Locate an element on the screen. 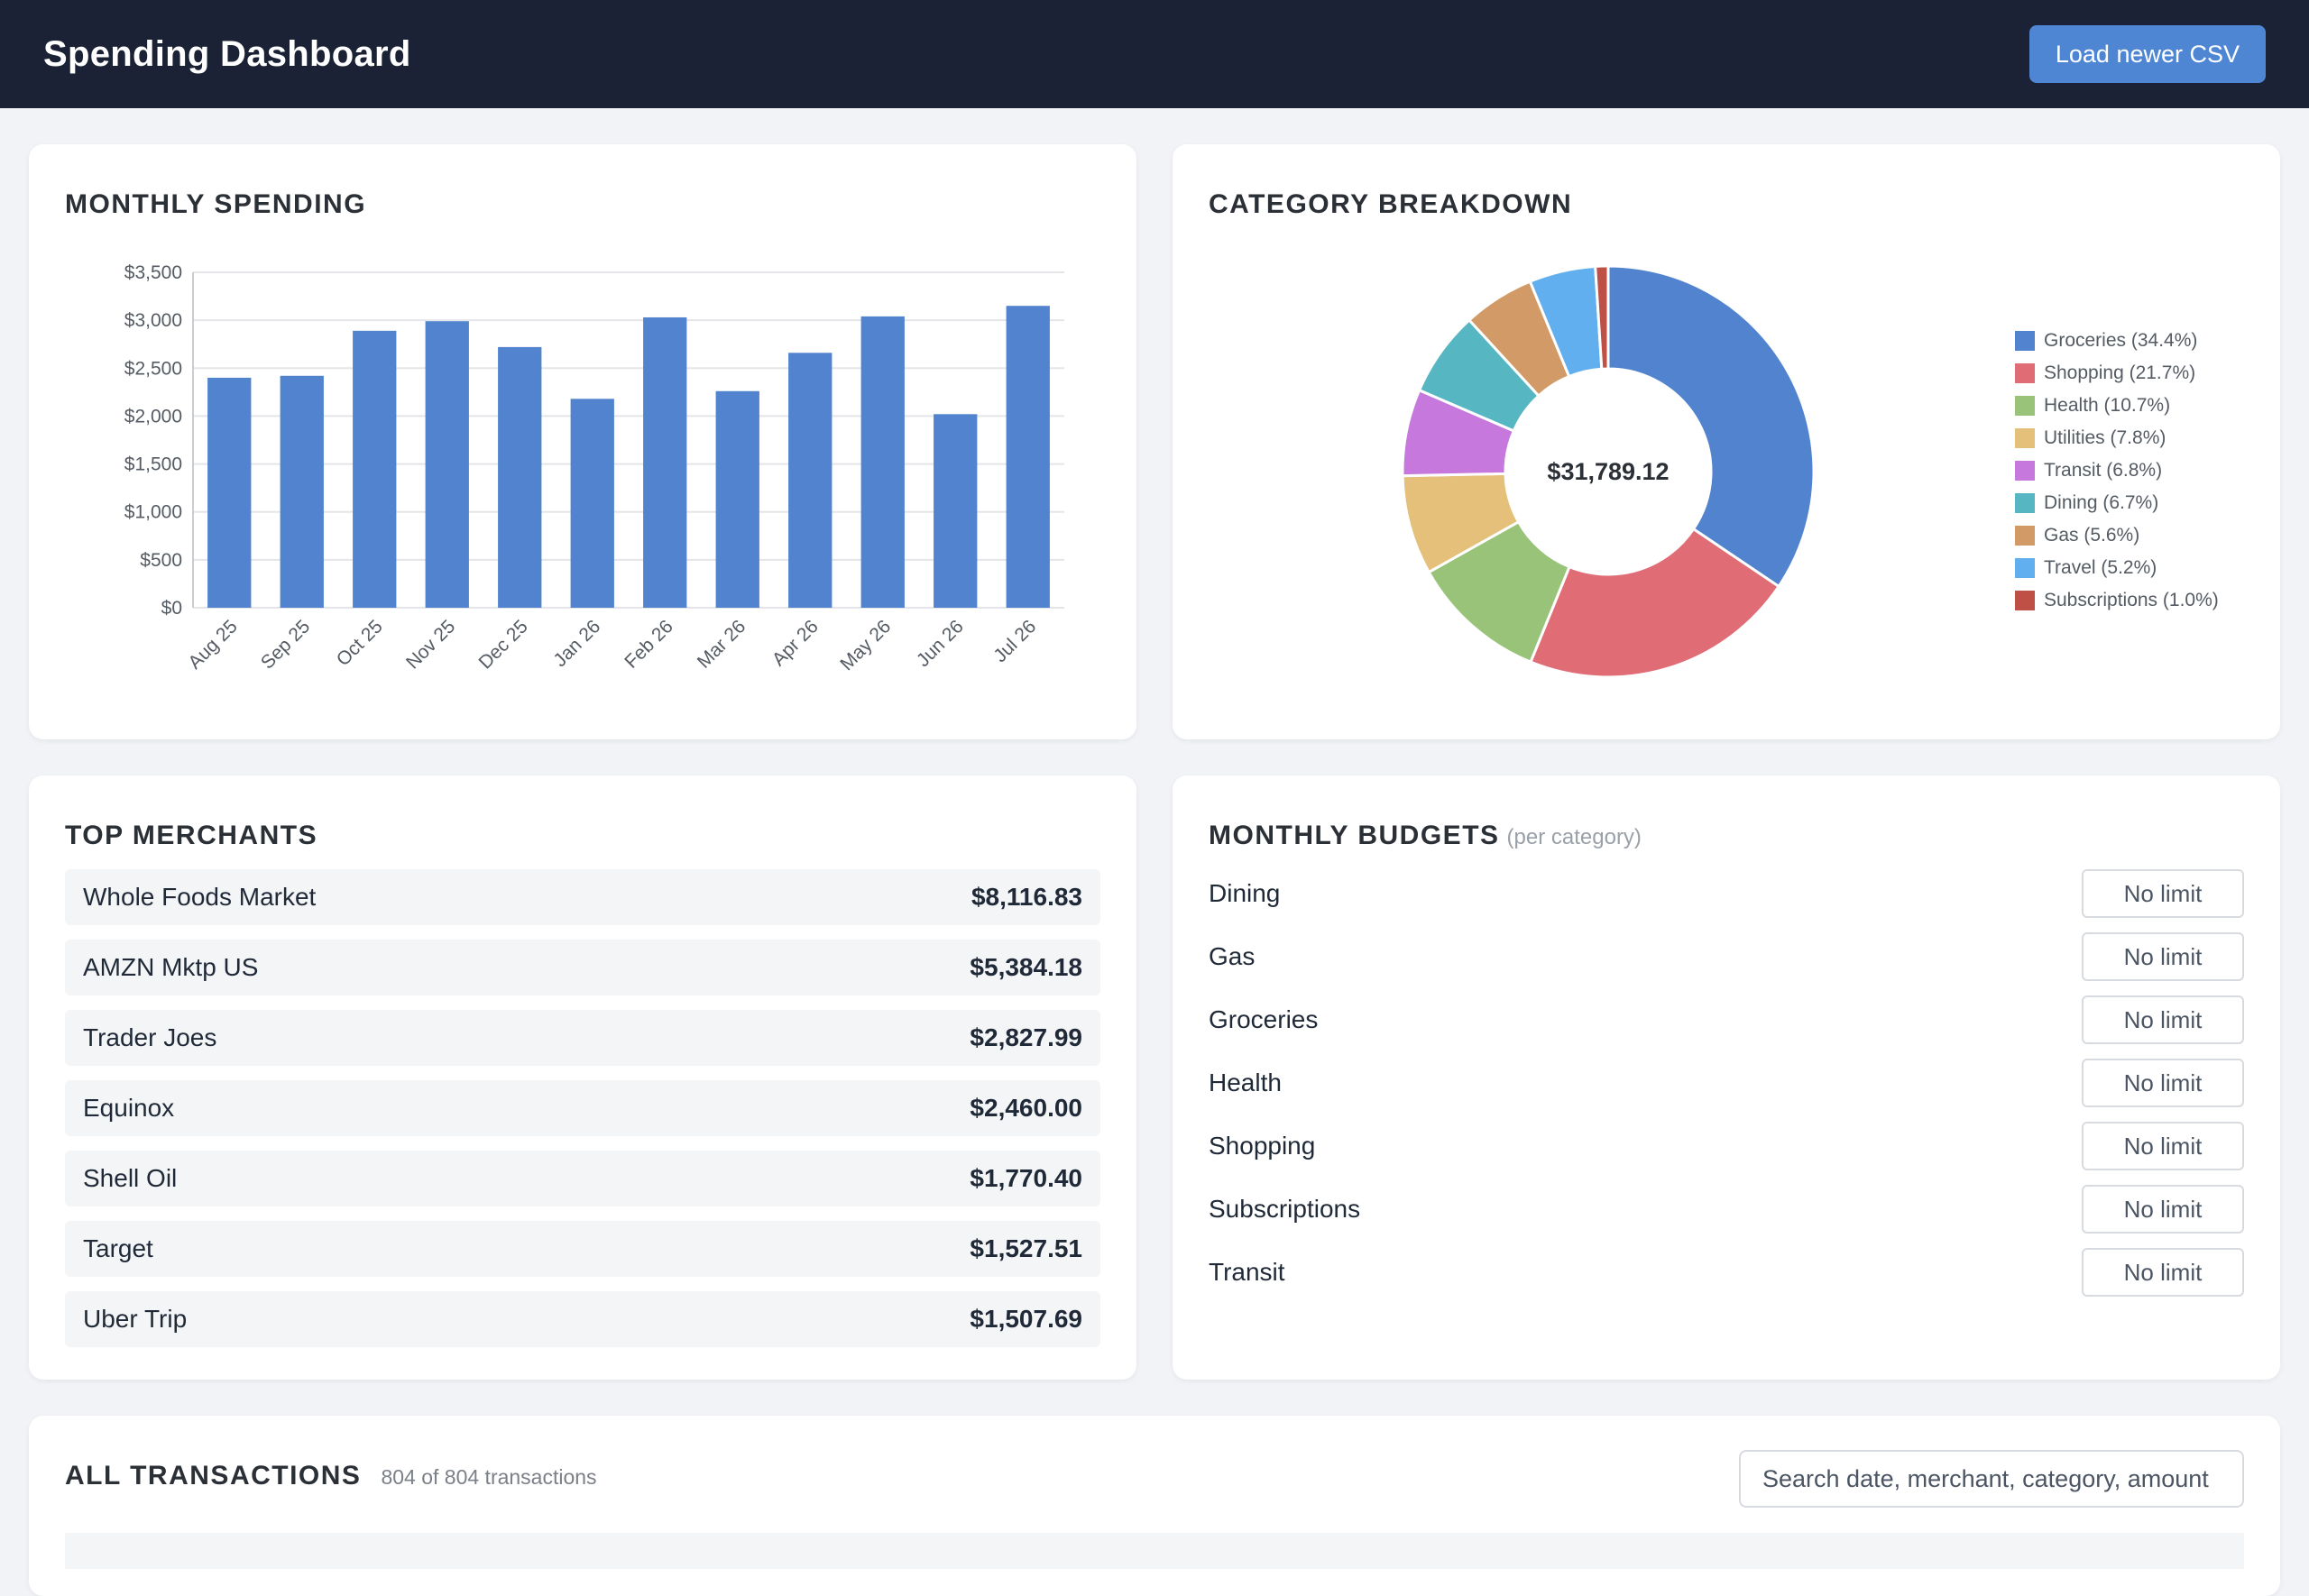  legend-item: Shopping (21.7%) is located at coordinates (2117, 373).